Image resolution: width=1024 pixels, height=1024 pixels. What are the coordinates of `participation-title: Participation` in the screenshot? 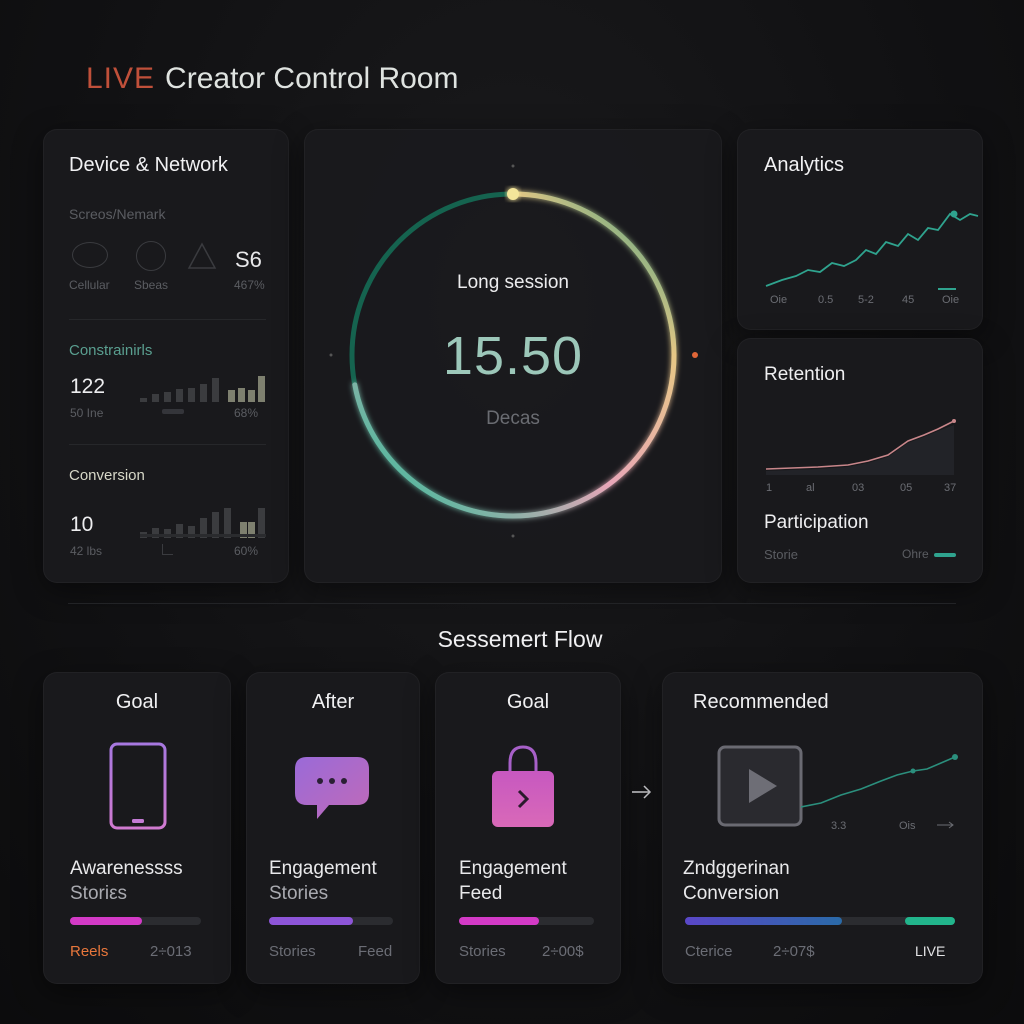 It's located at (816, 522).